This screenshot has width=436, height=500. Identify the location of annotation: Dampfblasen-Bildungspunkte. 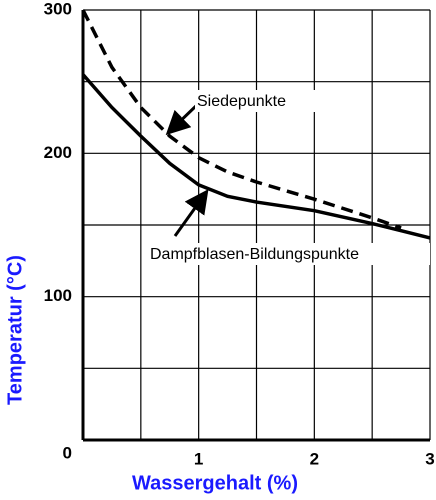
(254, 254).